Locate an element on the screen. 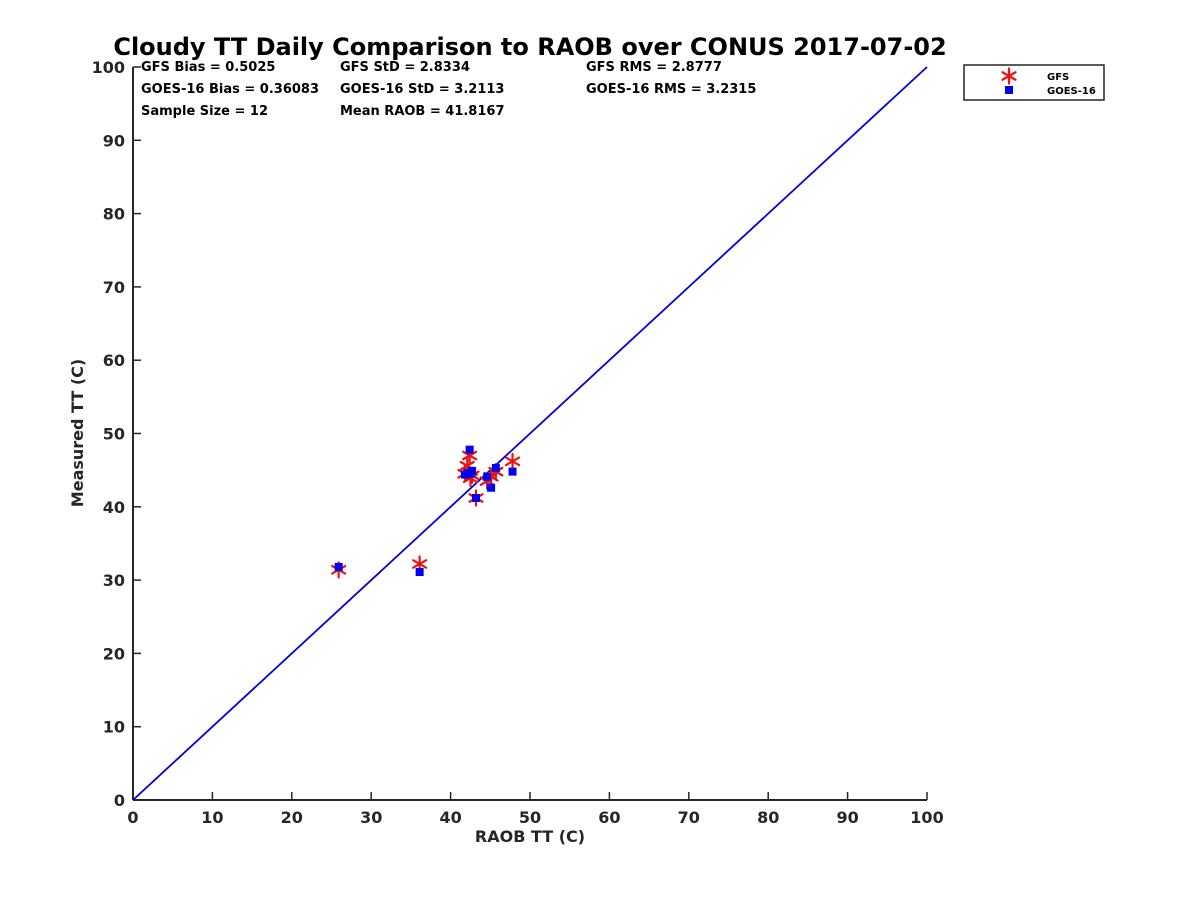 The width and height of the screenshot is (1200, 904). y-tick-label: 40 is located at coordinates (114, 507).